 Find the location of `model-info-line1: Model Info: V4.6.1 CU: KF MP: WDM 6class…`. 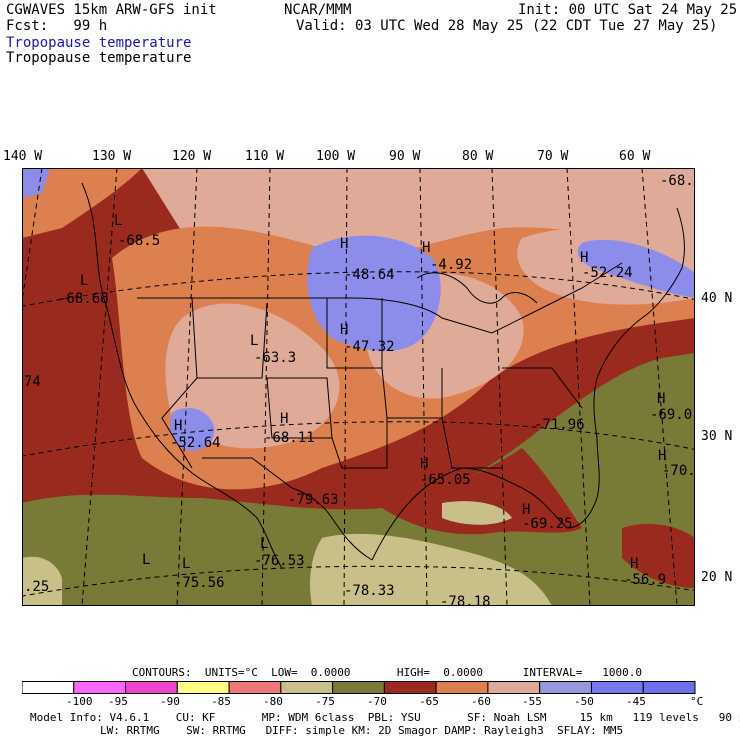

model-info-line1: Model Info: V4.6.1 CU: KF MP: WDM 6class… is located at coordinates (385, 717).